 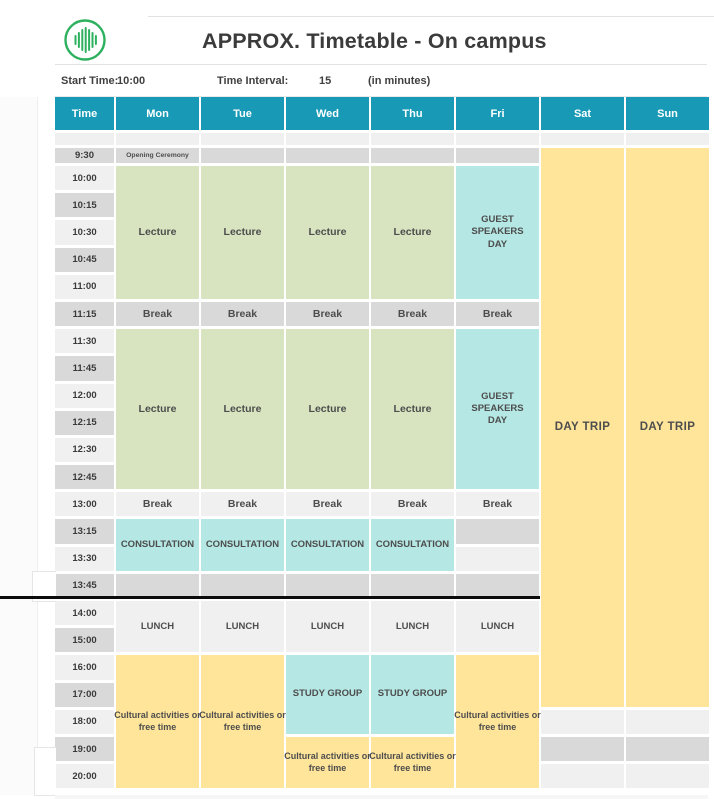 I want to click on time-cell: 13:30, so click(x=84, y=558).